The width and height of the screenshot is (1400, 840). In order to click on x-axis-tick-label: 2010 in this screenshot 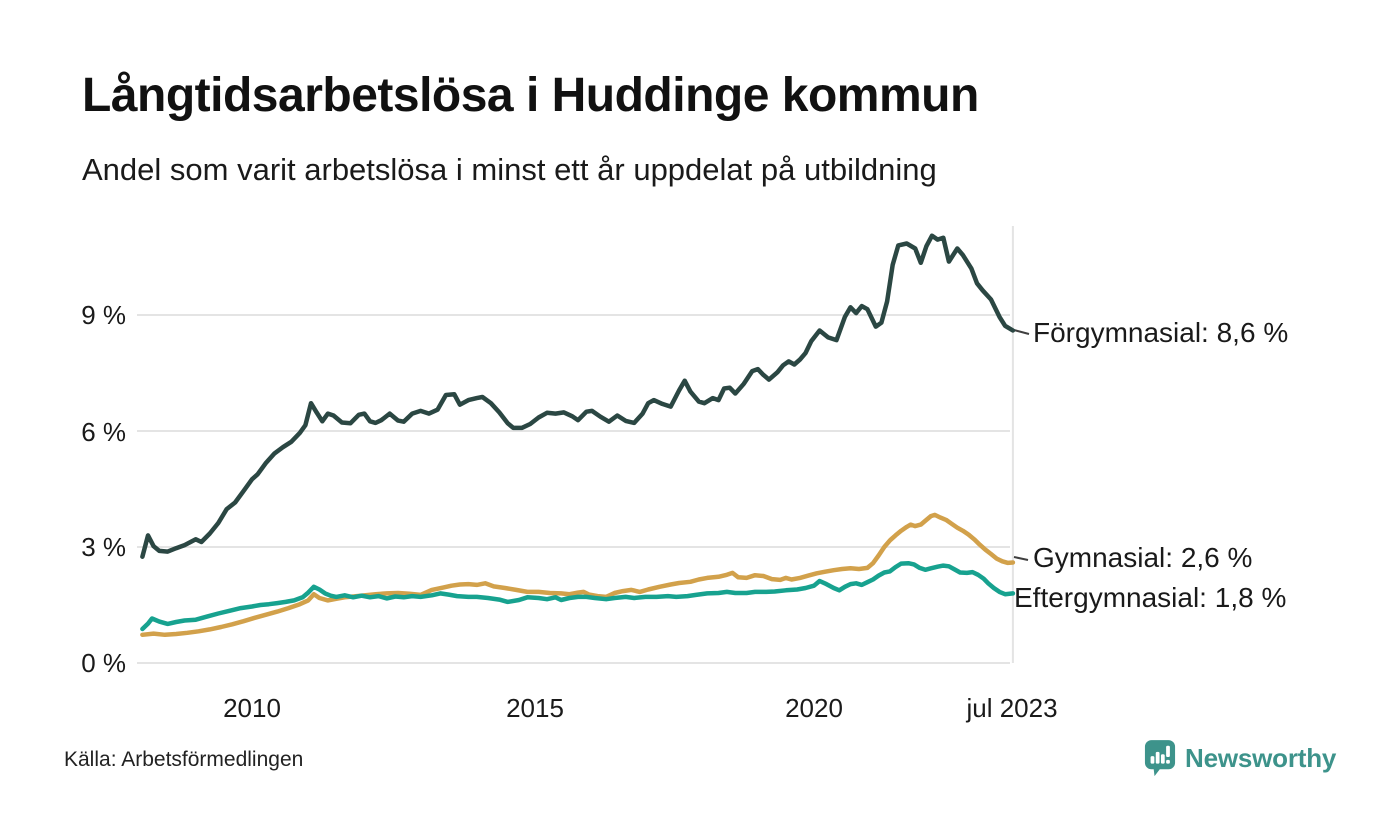, I will do `click(252, 708)`.